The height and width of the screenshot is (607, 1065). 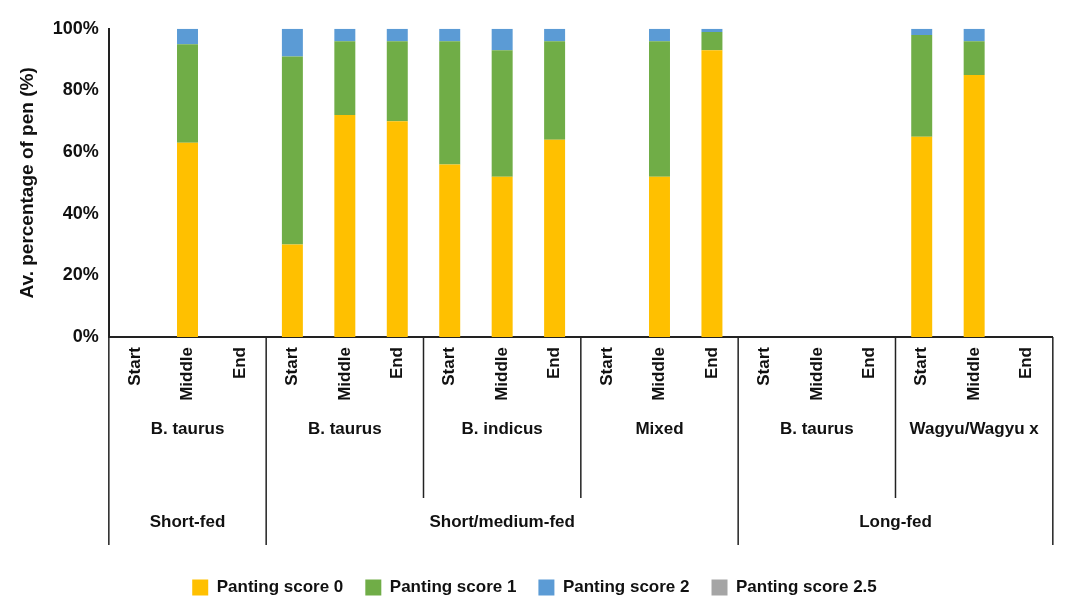 I want to click on y-axis-title: Av. percentage of pen (%), so click(x=26, y=183).